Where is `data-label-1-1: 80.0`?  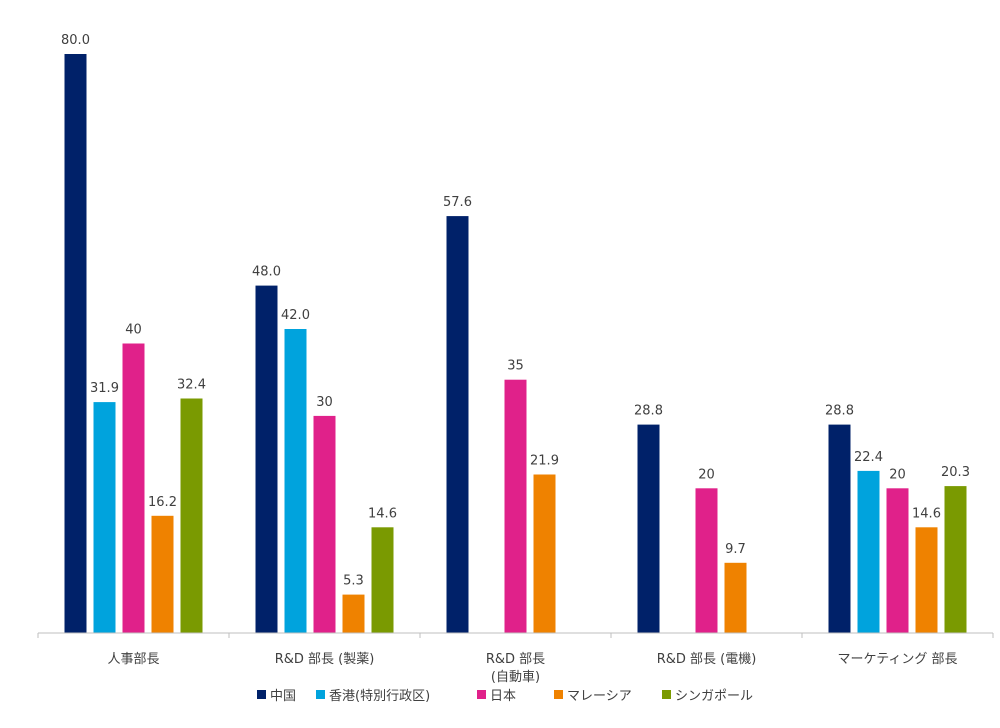
data-label-1-1: 80.0 is located at coordinates (75, 40).